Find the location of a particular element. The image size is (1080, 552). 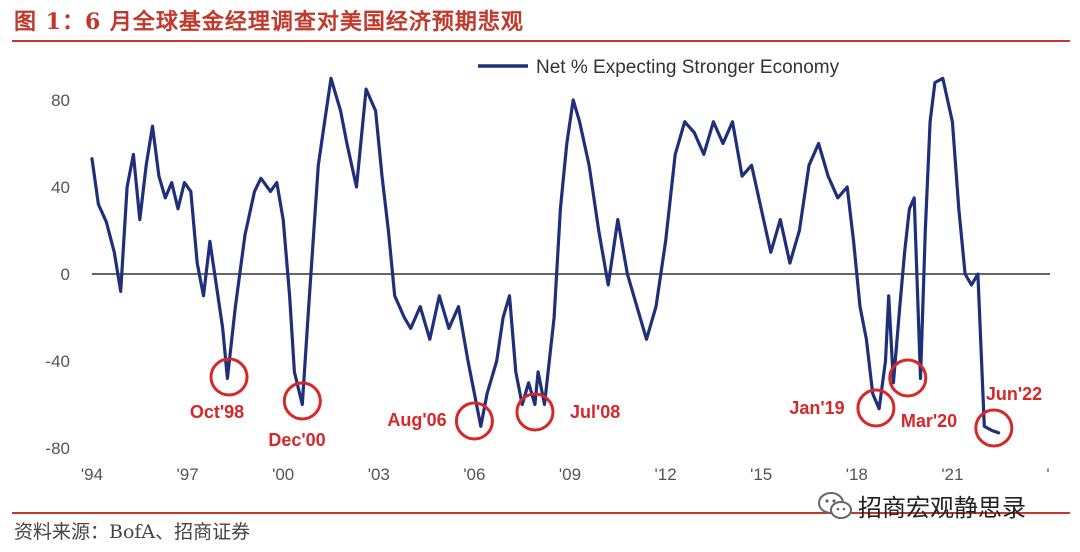

annotation-label: Oct'98 is located at coordinates (217, 412).